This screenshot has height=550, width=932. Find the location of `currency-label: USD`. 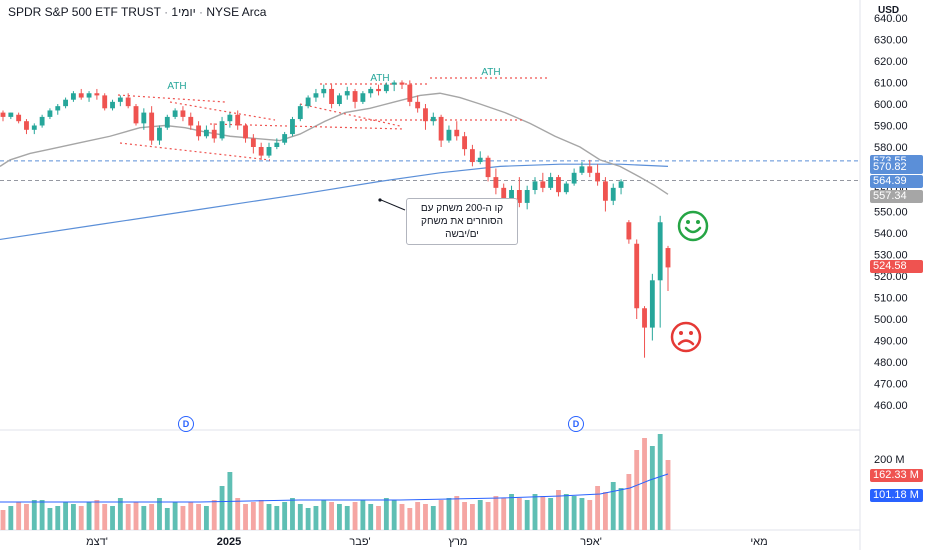

currency-label: USD is located at coordinates (889, 10).